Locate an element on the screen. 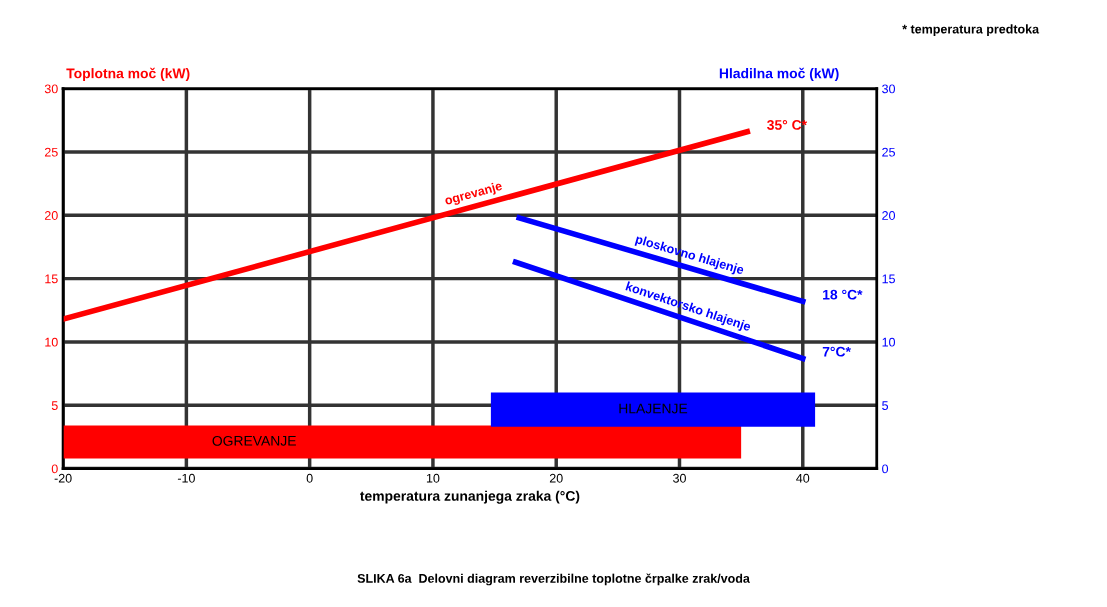 This screenshot has height=607, width=1107. y2-tick-label: 30 is located at coordinates (889, 89).